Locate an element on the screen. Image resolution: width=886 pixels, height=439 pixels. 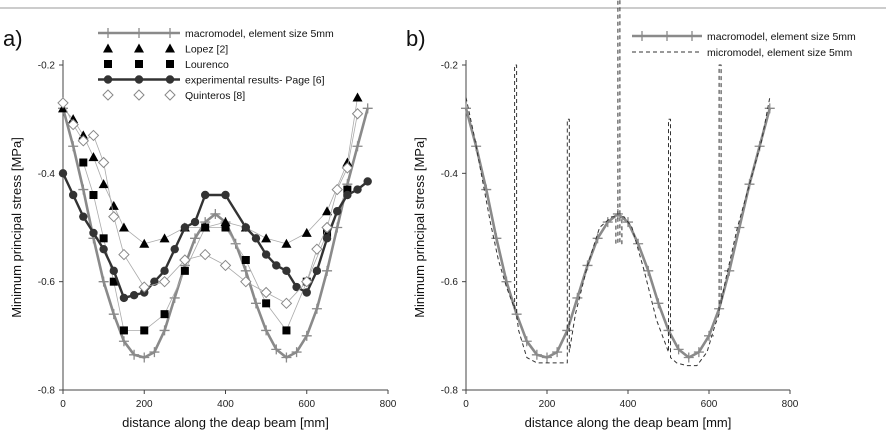
legend-entry: Lopez [2] is located at coordinates (163, 49).